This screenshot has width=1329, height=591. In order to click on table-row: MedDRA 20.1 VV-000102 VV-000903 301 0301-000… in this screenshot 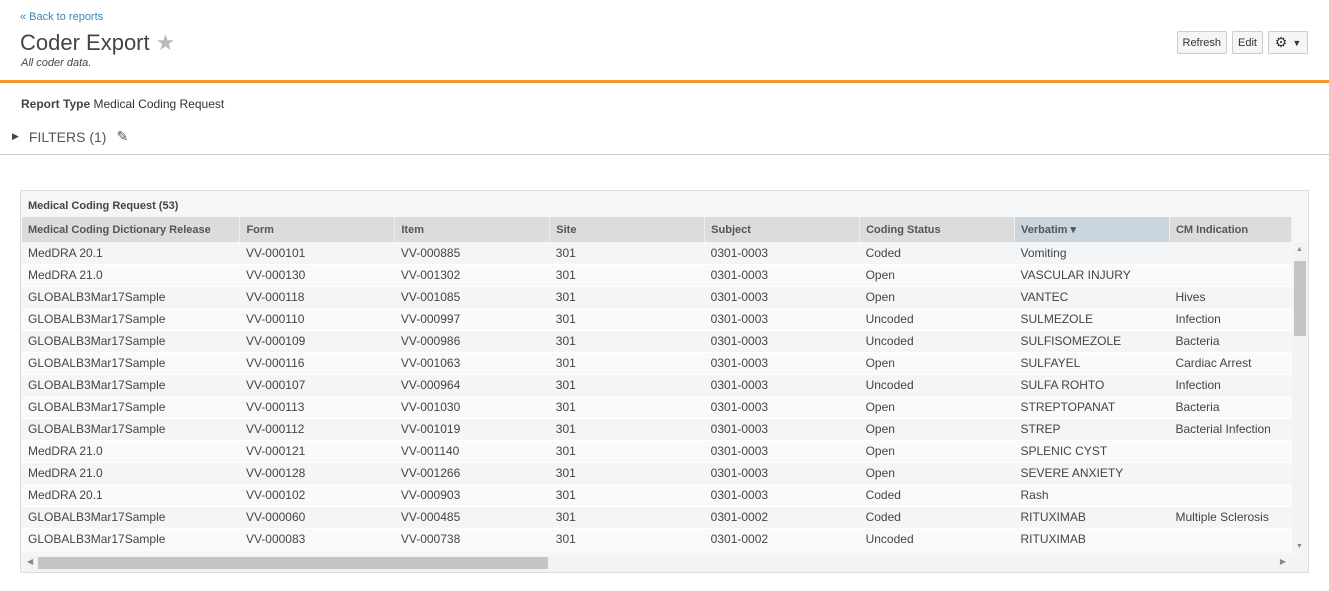, I will do `click(657, 495)`.